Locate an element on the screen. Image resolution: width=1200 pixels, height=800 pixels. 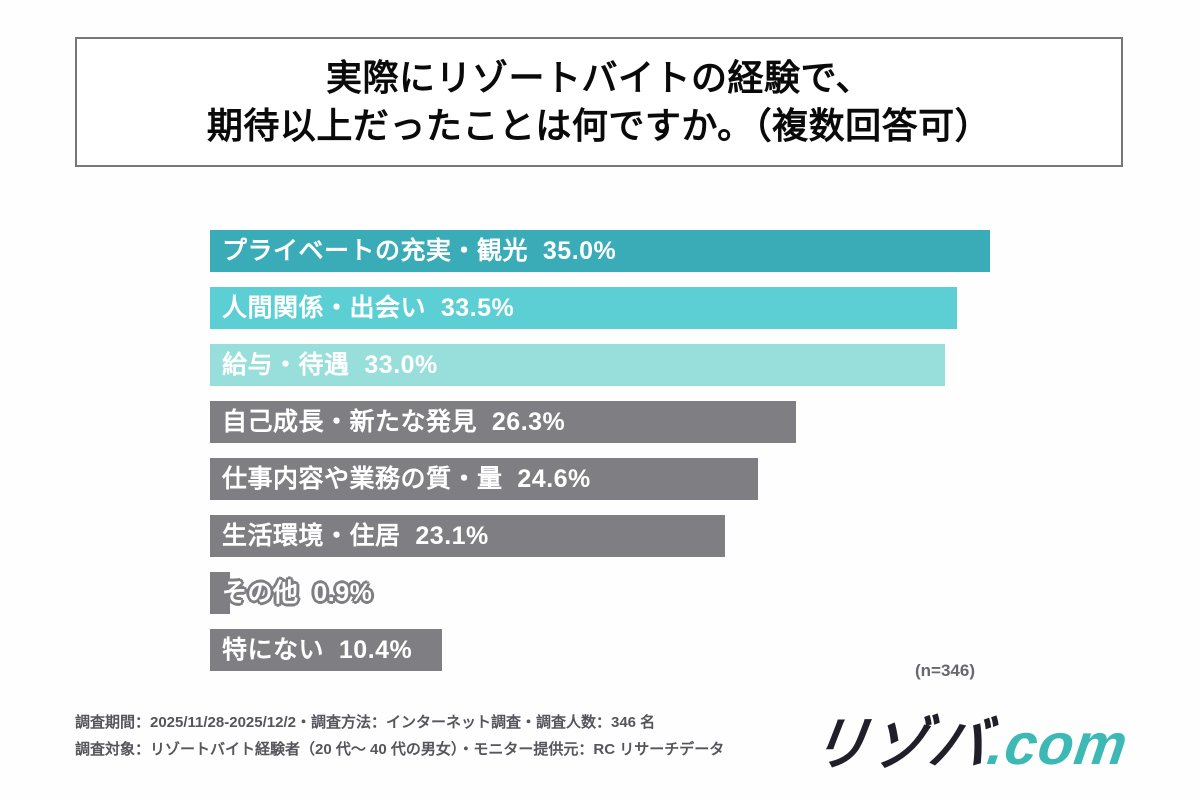
bar-label: 生活環境・住居 23.1% is located at coordinates (355, 536).